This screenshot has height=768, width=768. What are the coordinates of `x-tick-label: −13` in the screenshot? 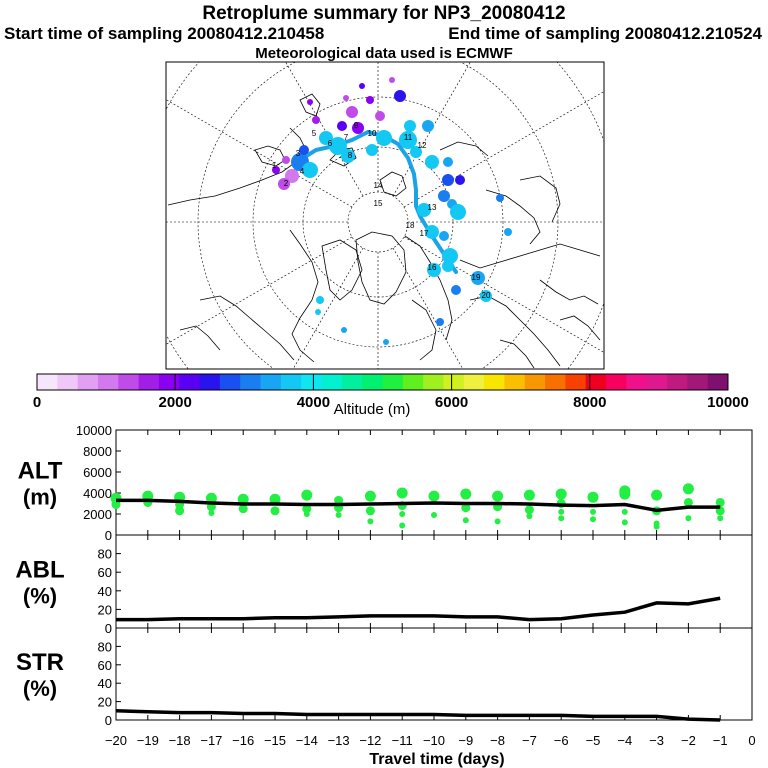 It's located at (339, 740).